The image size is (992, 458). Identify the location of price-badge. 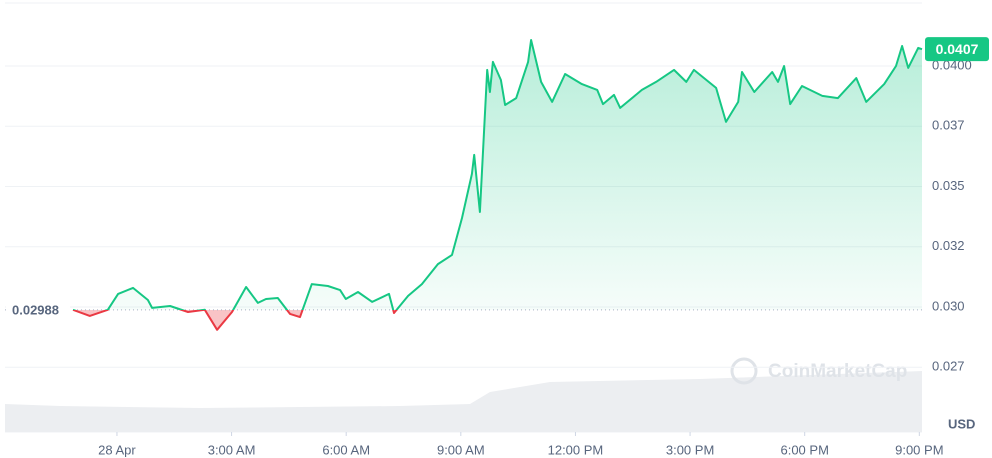
(957, 49).